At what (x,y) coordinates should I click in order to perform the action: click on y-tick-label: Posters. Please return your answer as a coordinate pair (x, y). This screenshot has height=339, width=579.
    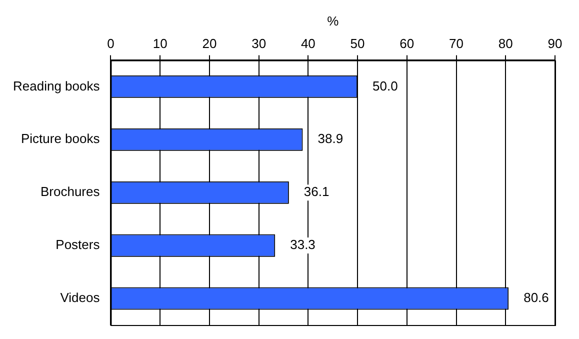
    Looking at the image, I should click on (78, 244).